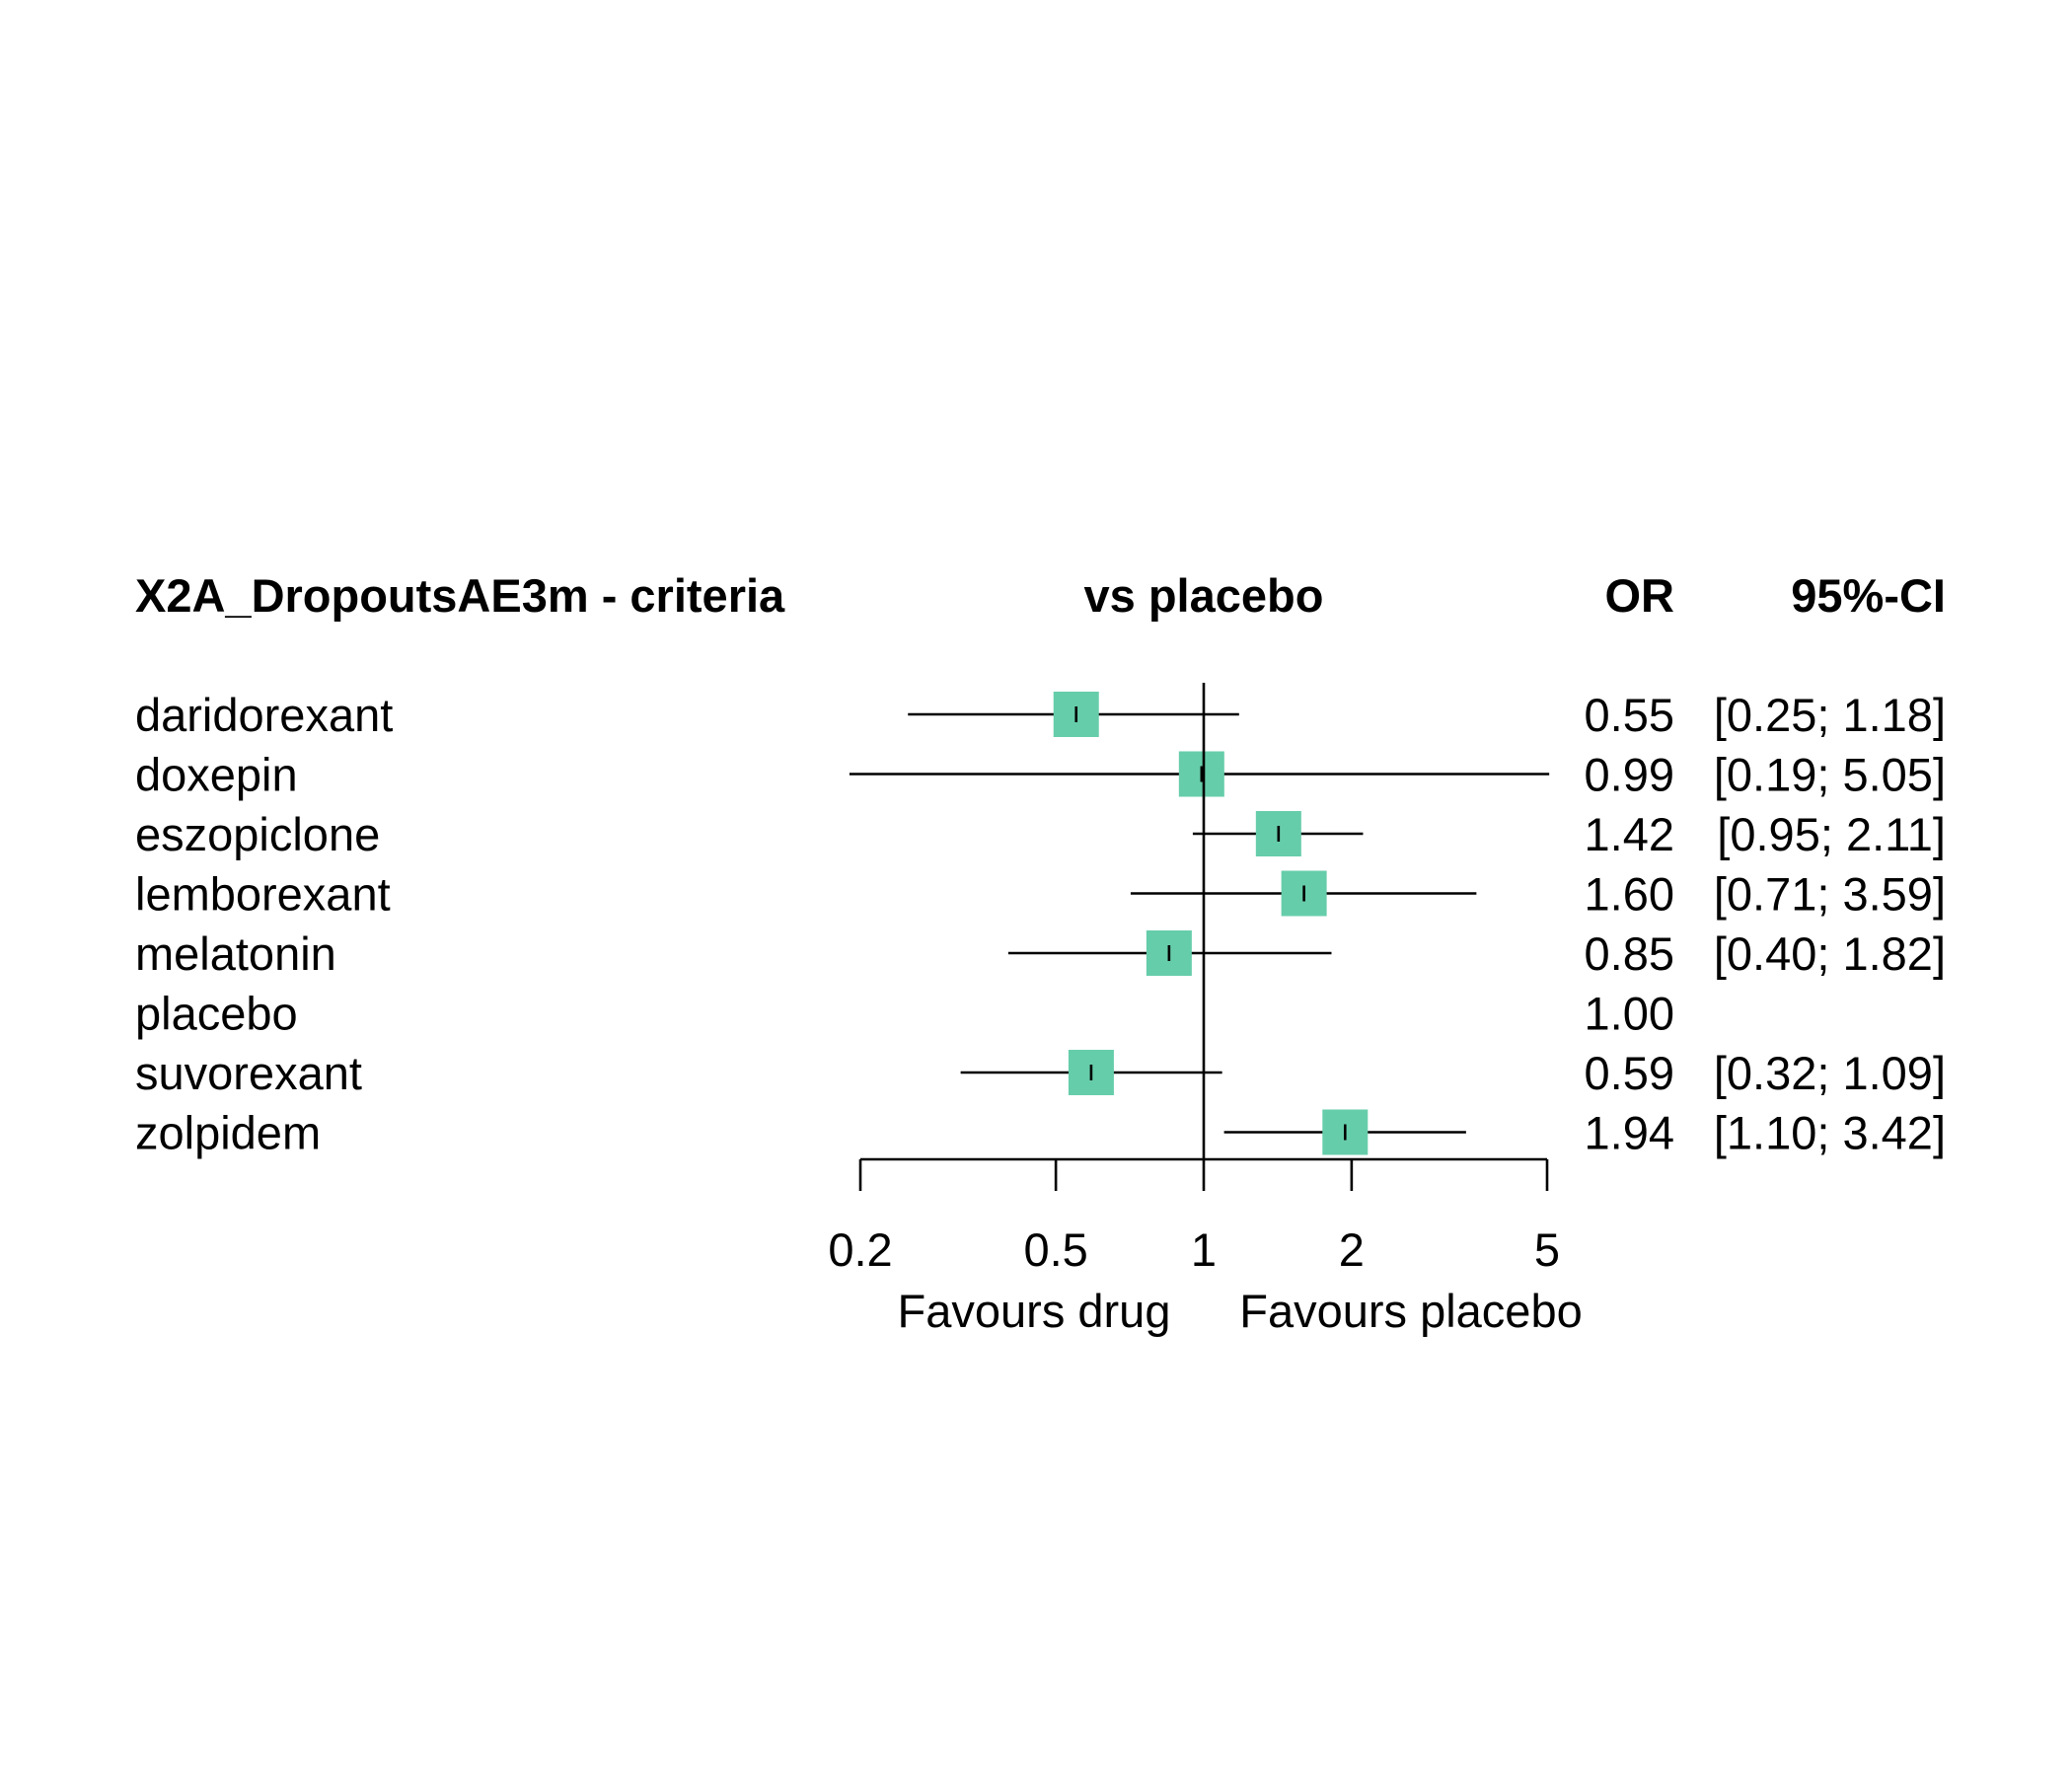 This screenshot has height=1776, width=2072. What do you see at coordinates (1630, 1073) in the screenshot?
I see `row-or-value: 0.59` at bounding box center [1630, 1073].